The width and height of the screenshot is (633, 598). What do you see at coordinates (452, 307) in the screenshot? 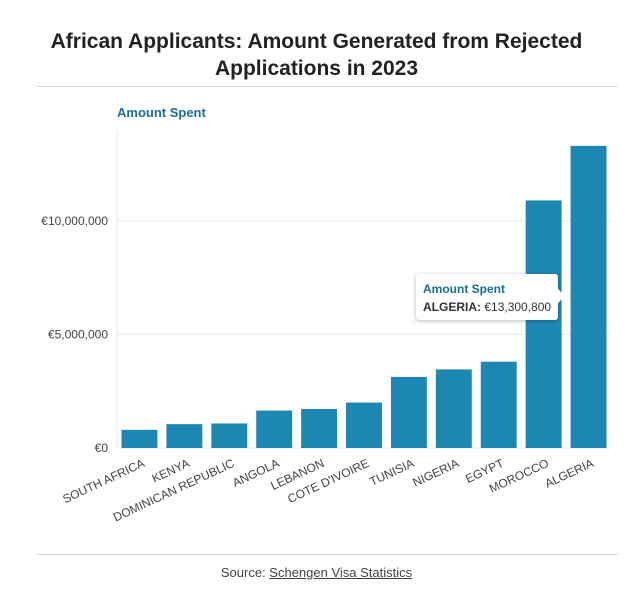
I see `tooltip-category: ALGERIA:` at bounding box center [452, 307].